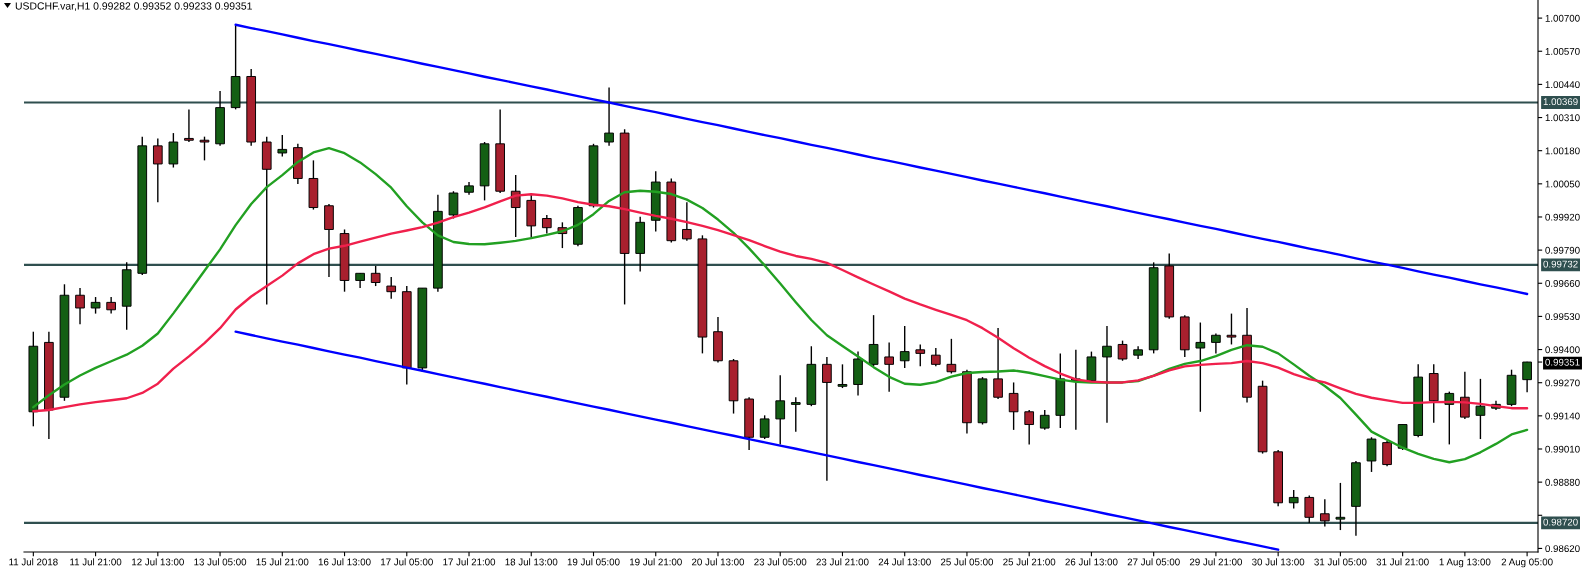 The height and width of the screenshot is (571, 1588). Describe the element at coordinates (1562, 350) in the screenshot. I see `y-tick-label: 0.99400` at that location.